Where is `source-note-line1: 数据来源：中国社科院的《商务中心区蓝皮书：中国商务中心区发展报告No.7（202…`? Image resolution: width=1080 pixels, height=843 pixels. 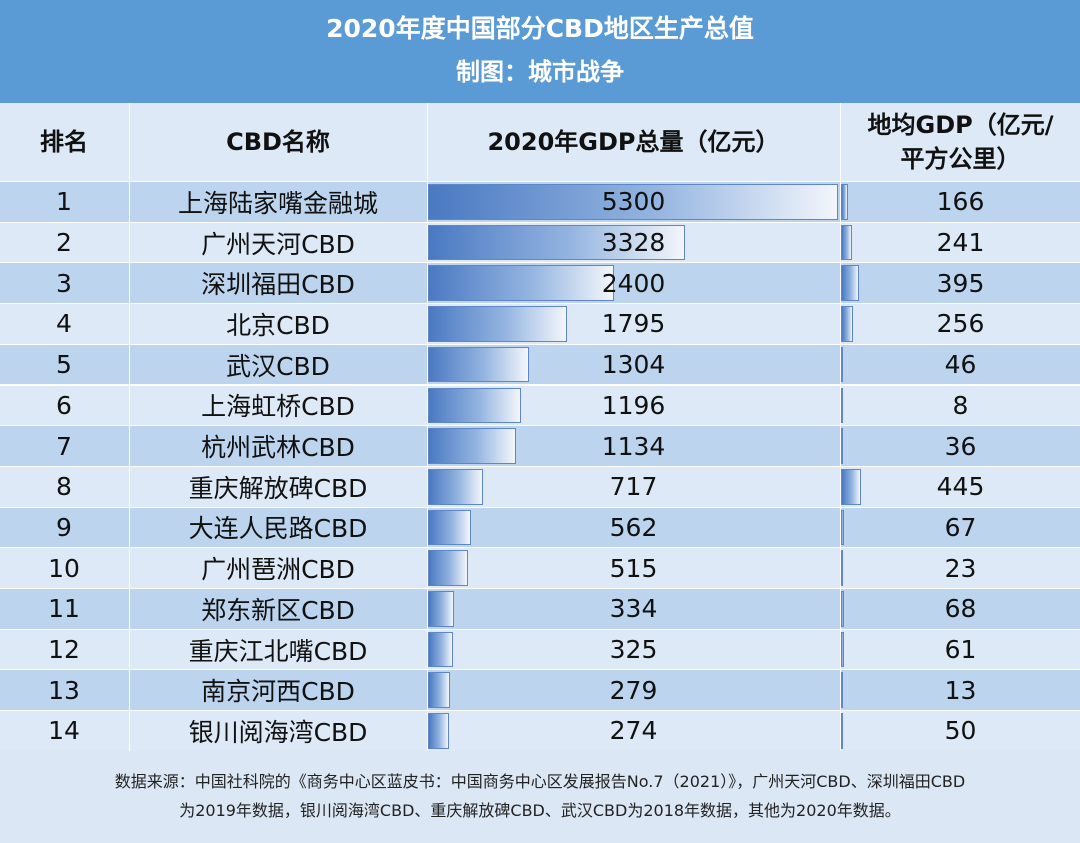 source-note-line1: 数据来源：中国社科院的《商务中心区蓝皮书：中国商务中心区发展报告No.7（202… is located at coordinates (540, 781).